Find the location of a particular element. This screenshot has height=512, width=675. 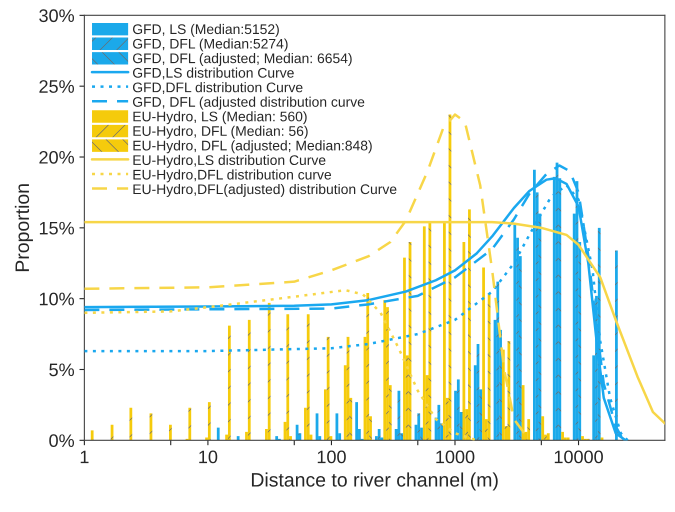

legend-label: GFD,LS distribution Curve is located at coordinates (213, 74).